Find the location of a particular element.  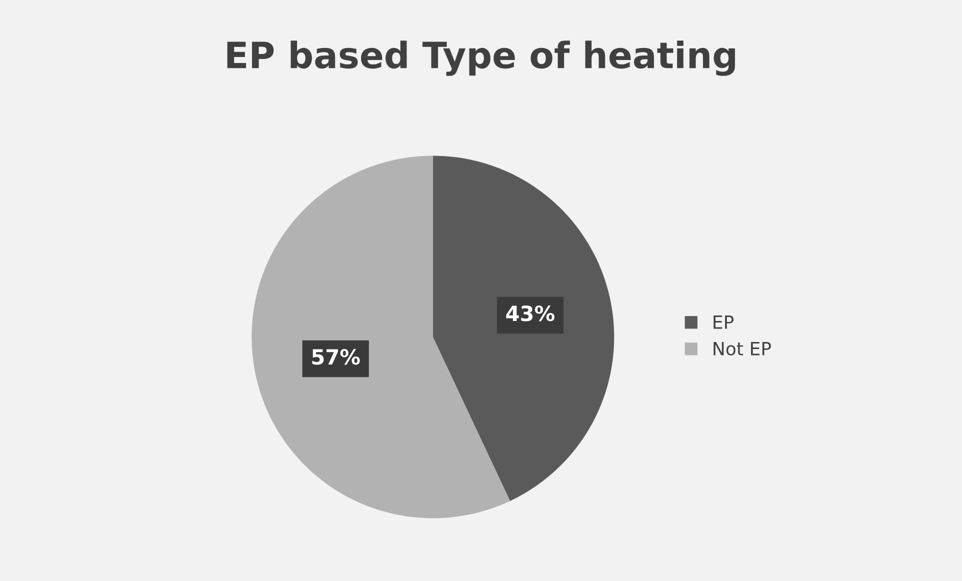

chart-title: EP based Type of heating is located at coordinates (481, 58).